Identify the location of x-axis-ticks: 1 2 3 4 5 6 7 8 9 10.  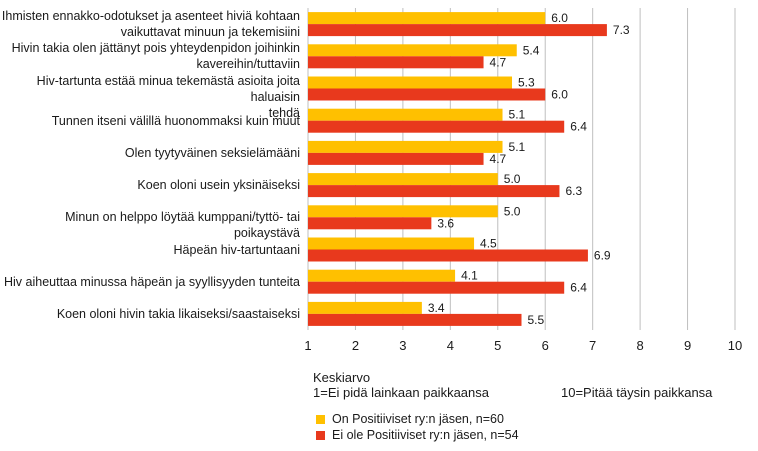
(523, 345).